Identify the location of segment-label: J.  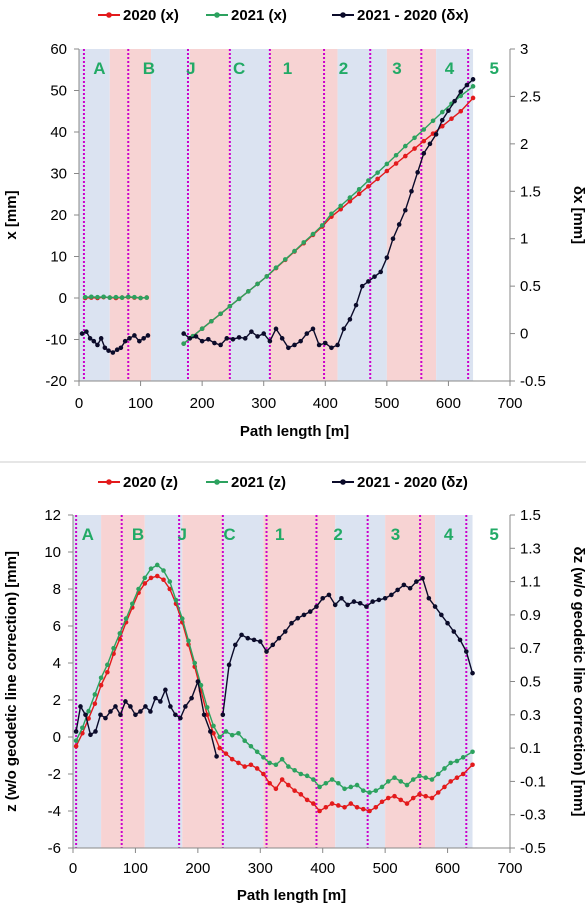
(190, 68).